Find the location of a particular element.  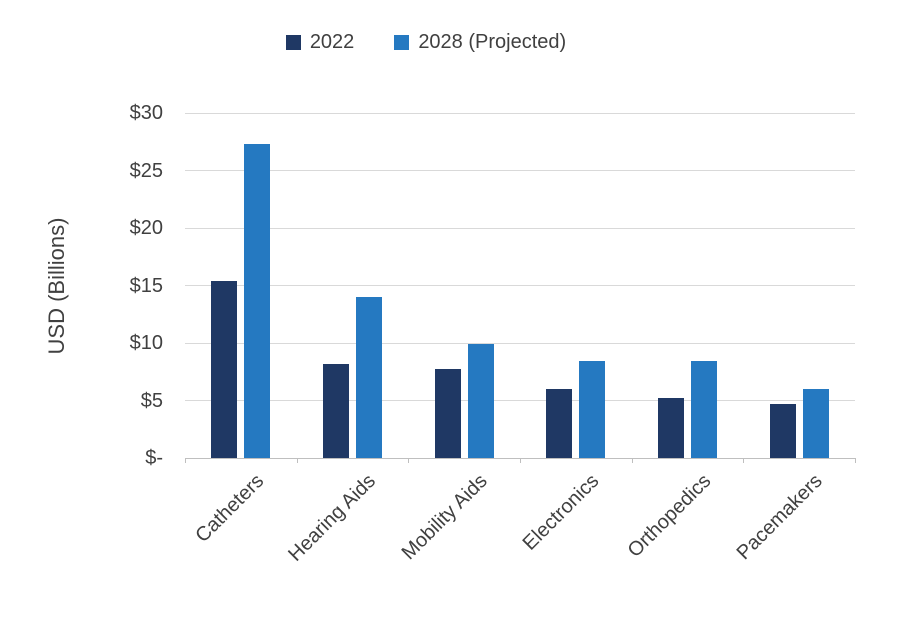

legend-swatch-2028-projected is located at coordinates (402, 42).